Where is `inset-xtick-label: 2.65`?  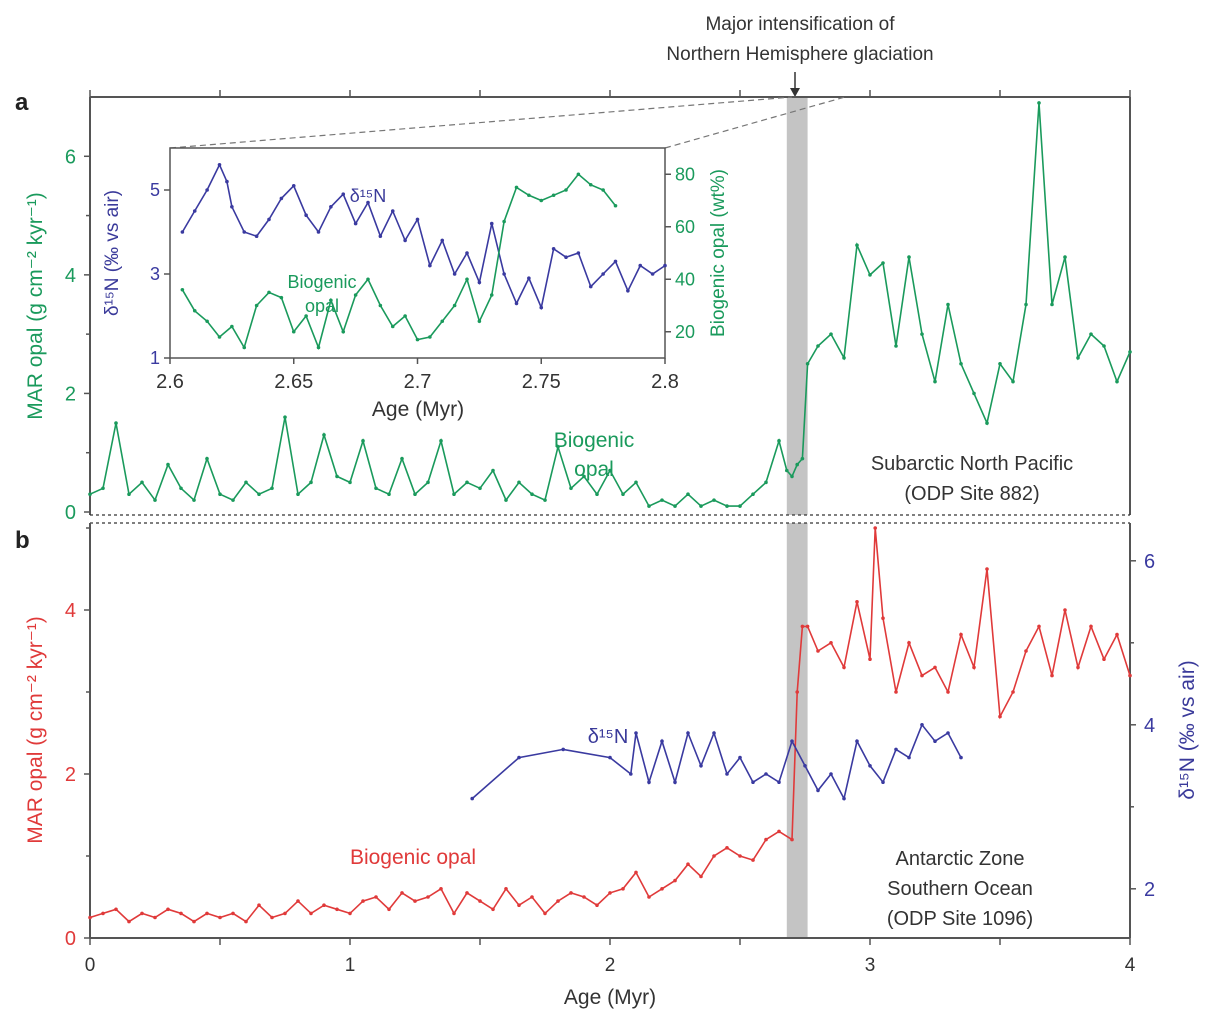
inset-xtick-label: 2.65 is located at coordinates (293, 382).